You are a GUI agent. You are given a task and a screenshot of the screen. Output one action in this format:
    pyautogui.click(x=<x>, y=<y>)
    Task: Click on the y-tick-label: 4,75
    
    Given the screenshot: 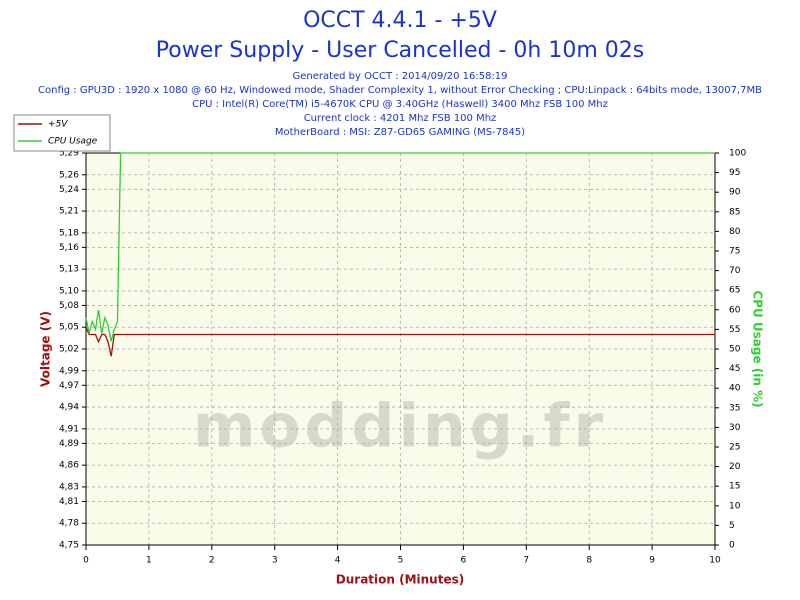 What is the action you would take?
    pyautogui.click(x=69, y=546)
    